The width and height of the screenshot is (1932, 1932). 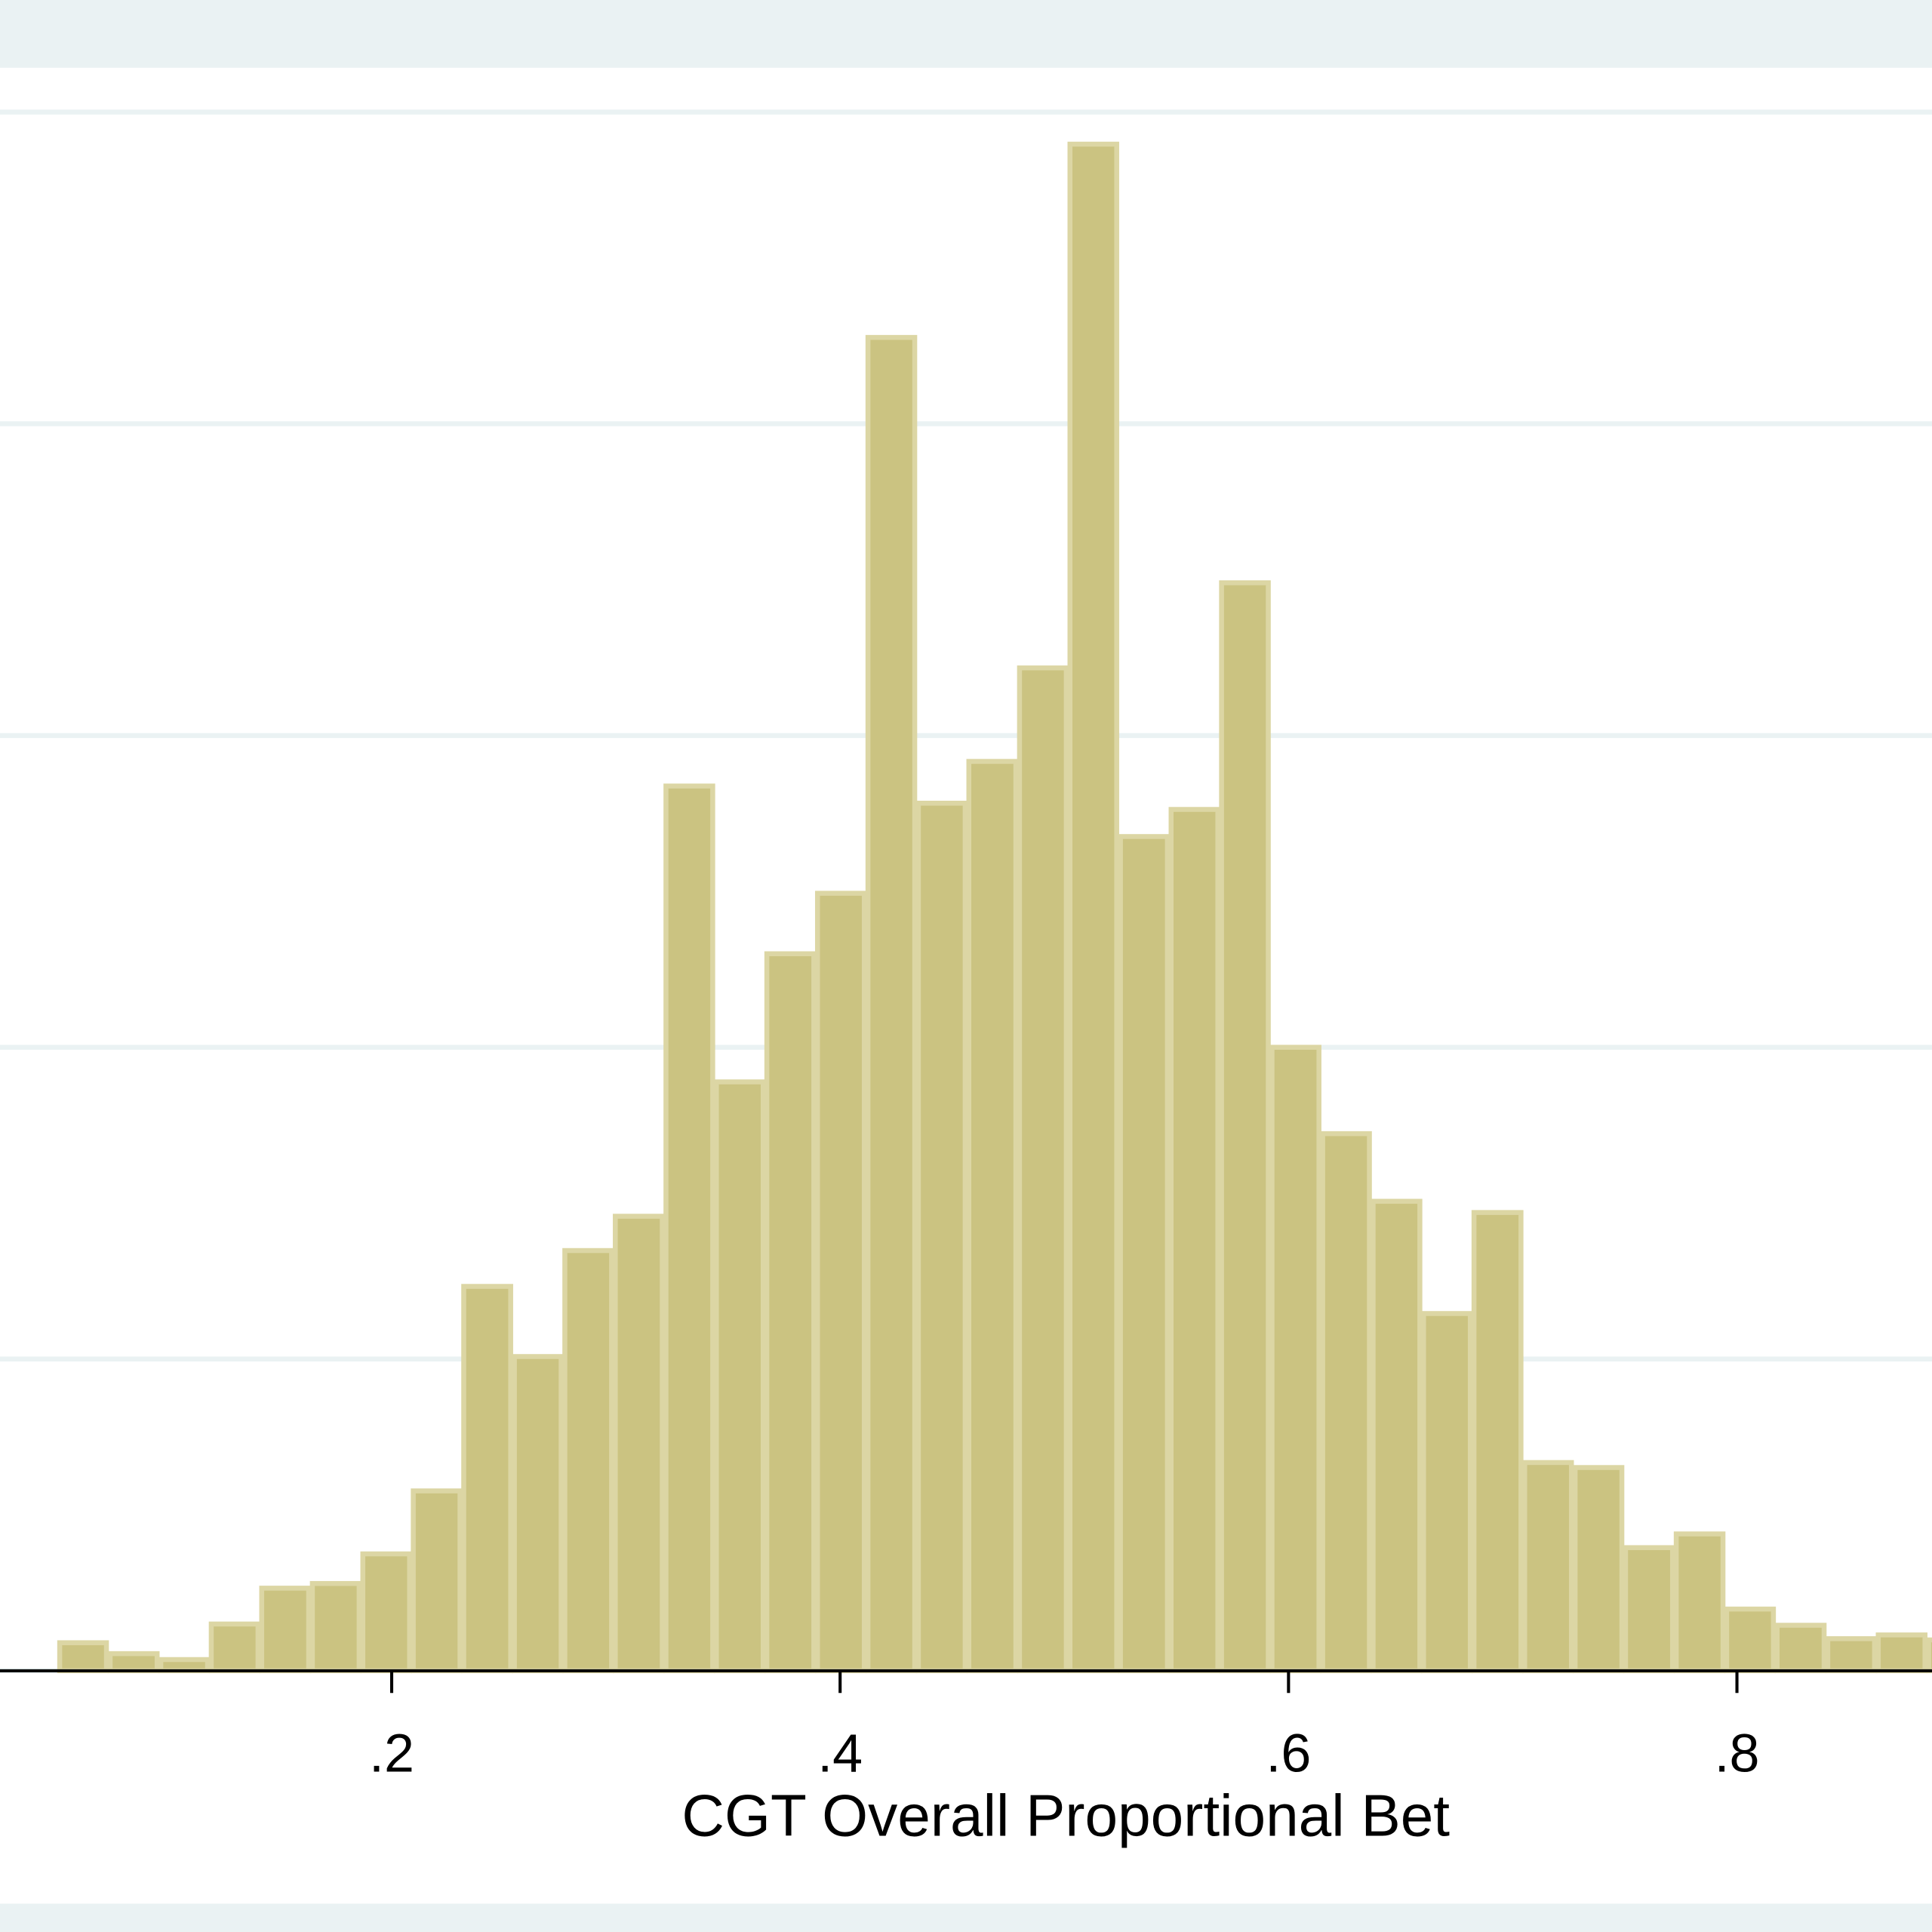 What do you see at coordinates (1737, 1754) in the screenshot?
I see `x-tick-label: .8` at bounding box center [1737, 1754].